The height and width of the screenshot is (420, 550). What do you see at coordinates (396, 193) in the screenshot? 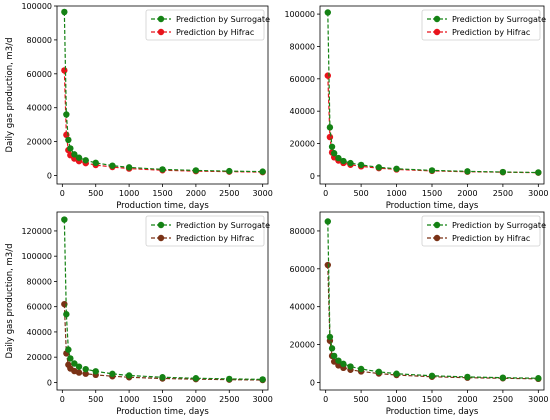
I see `x-tick-label: 1000` at bounding box center [396, 193].